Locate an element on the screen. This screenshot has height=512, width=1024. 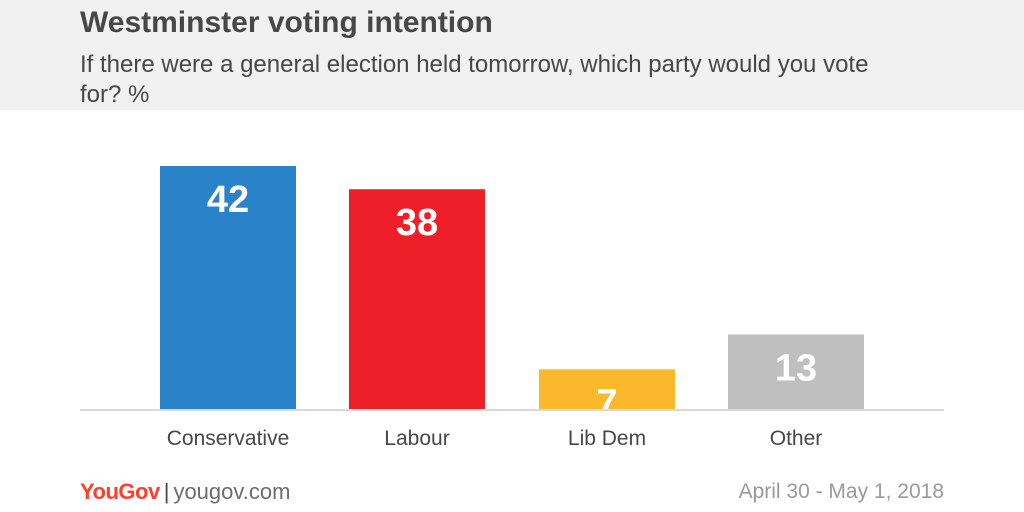
data-label-lib-dem: 7 is located at coordinates (606, 403).